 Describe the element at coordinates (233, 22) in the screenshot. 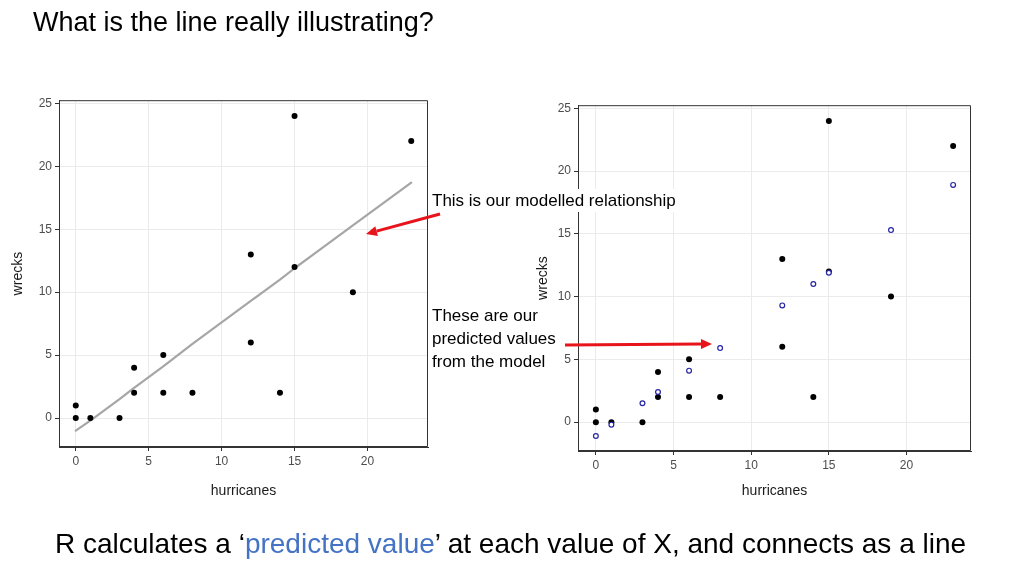

I see `chart-title: What is the line really illustrating?` at that location.